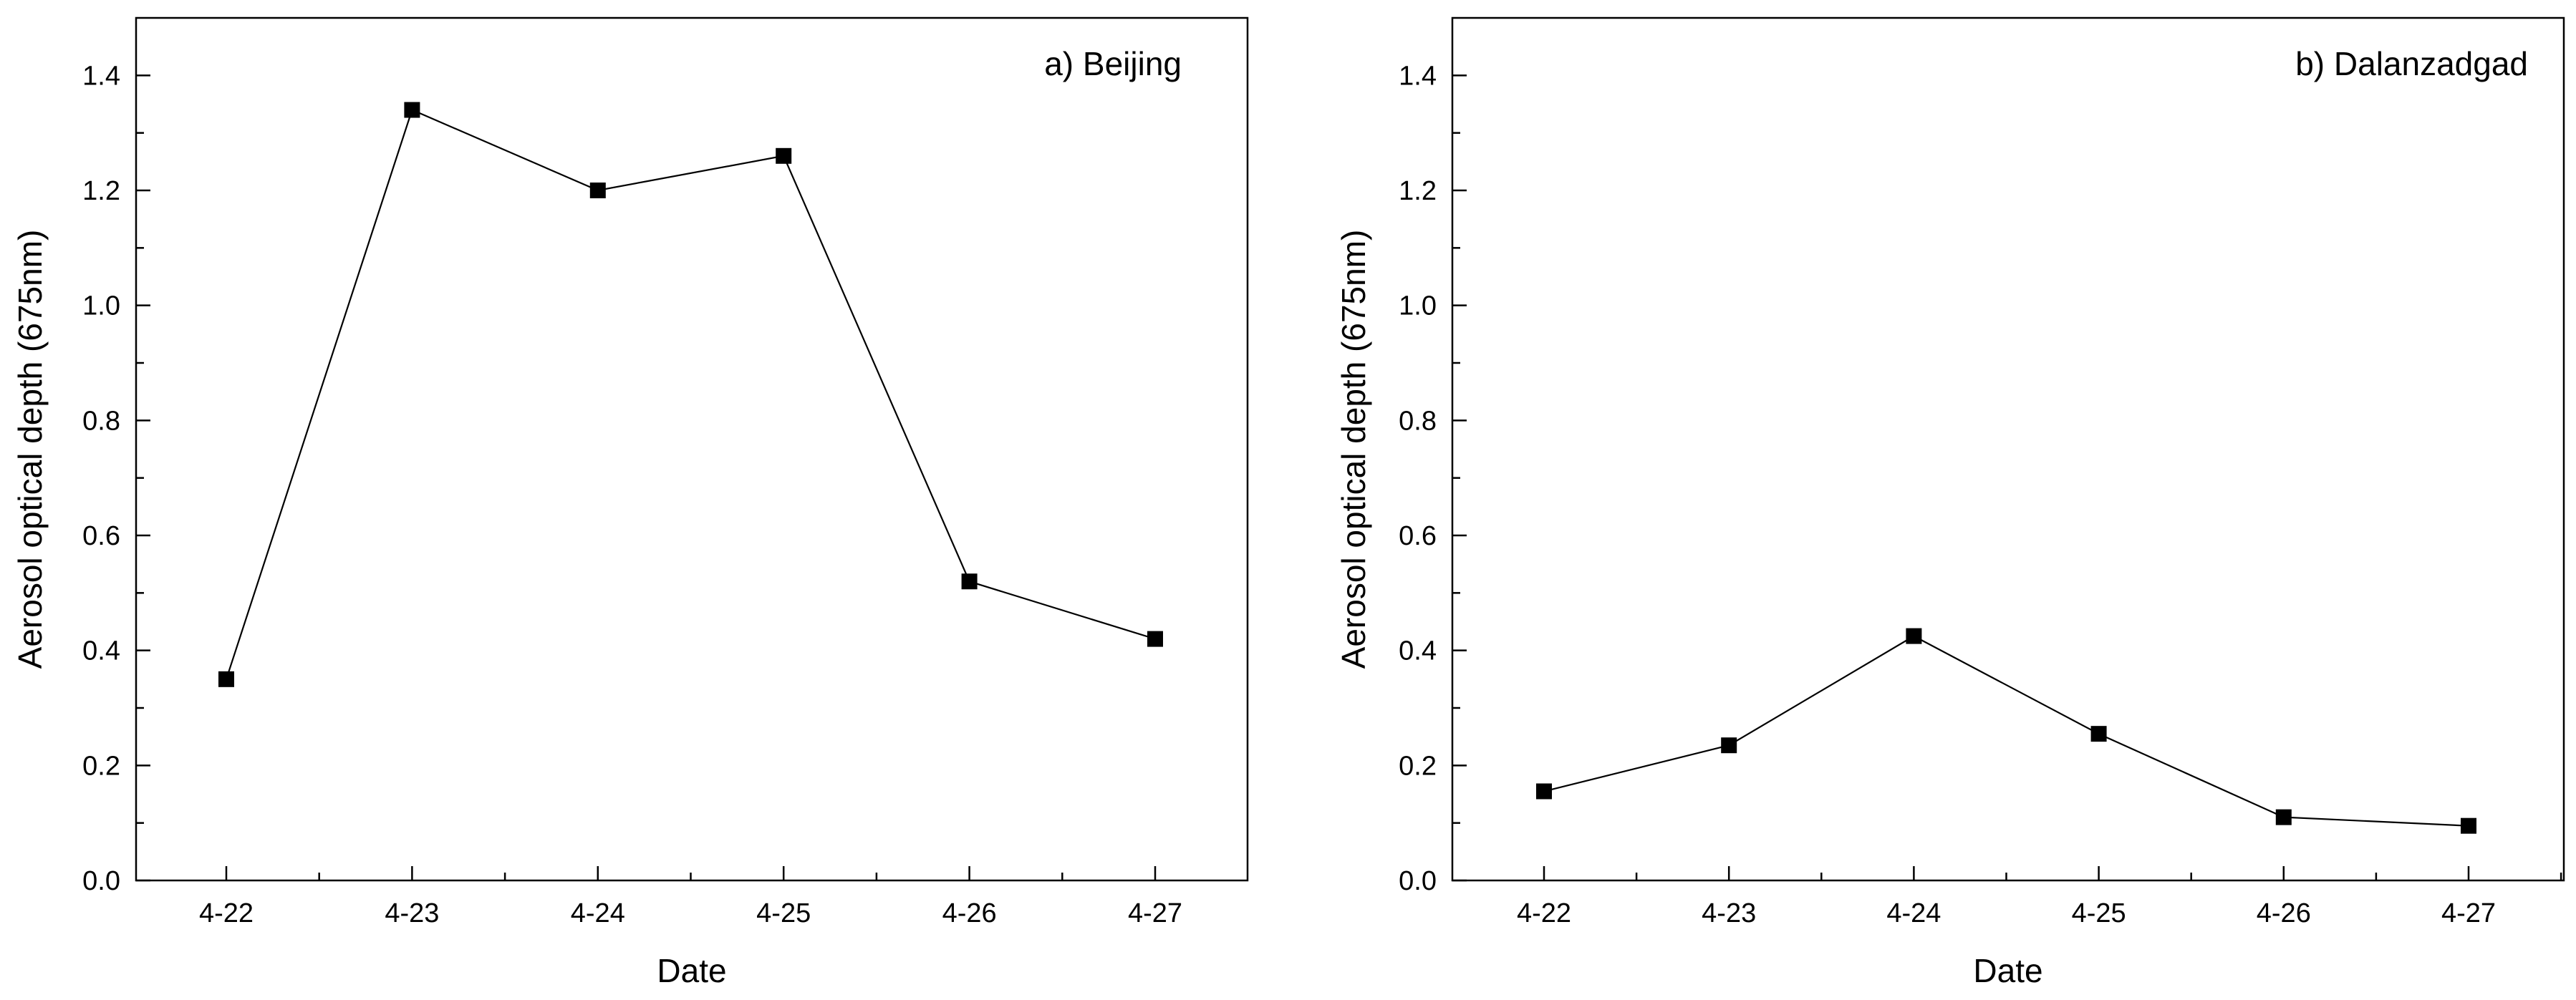  Describe the element at coordinates (2411, 64) in the screenshot. I see `panel-title: b) Dalanzadgad` at that location.